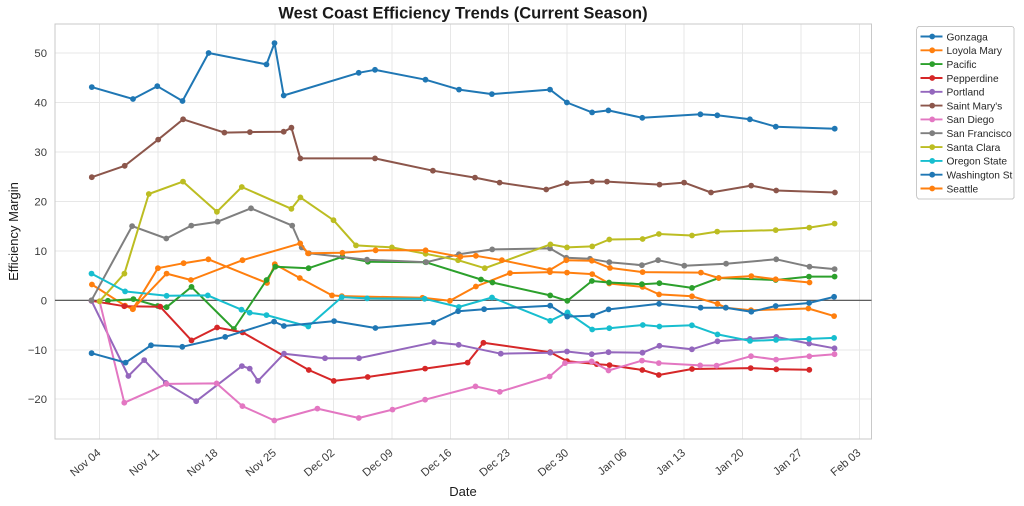  I want to click on svg-text: San Francisco, so click(979, 134).